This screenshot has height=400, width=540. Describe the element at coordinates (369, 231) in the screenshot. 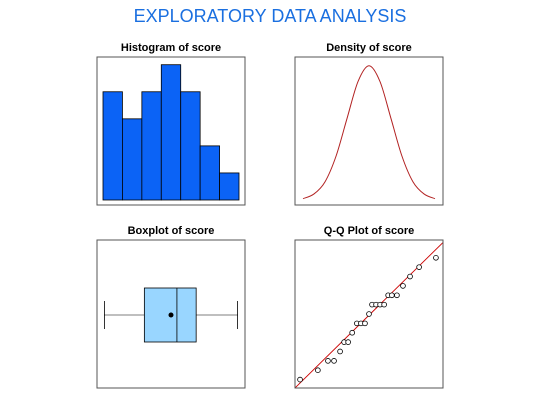

I see `panel-title: Q-Q Plot of score` at that location.